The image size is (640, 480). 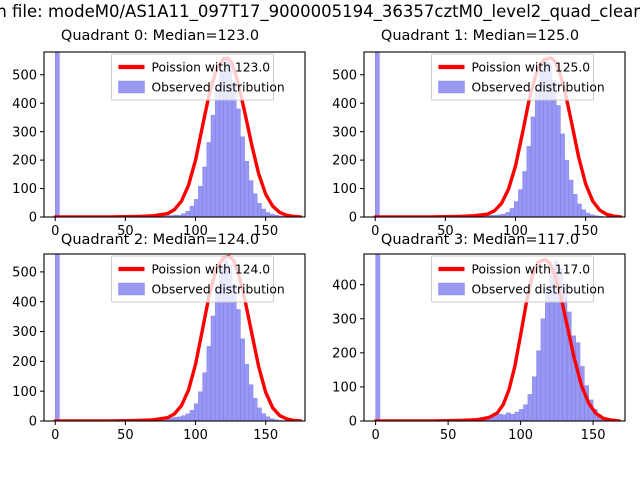 I want to click on y-tick-label: 500, so click(x=344, y=75).